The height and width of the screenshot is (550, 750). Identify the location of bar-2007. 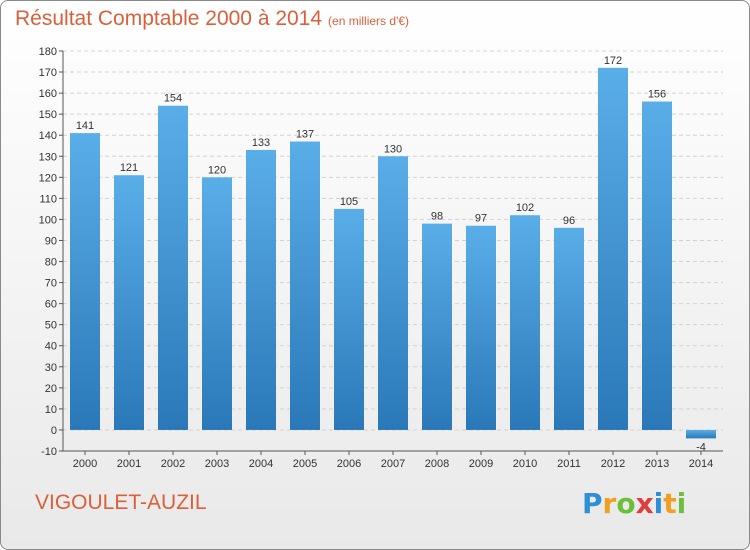
(393, 293).